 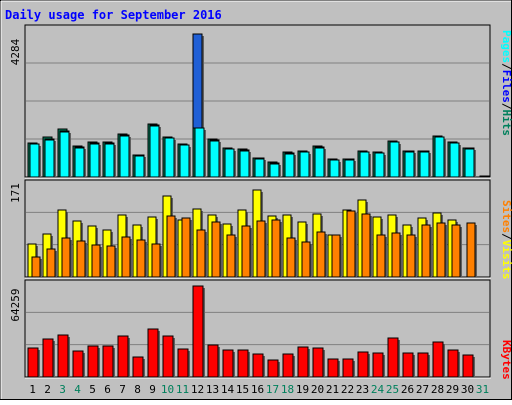 I want to click on x-tick-label: 17, so click(x=272, y=389).